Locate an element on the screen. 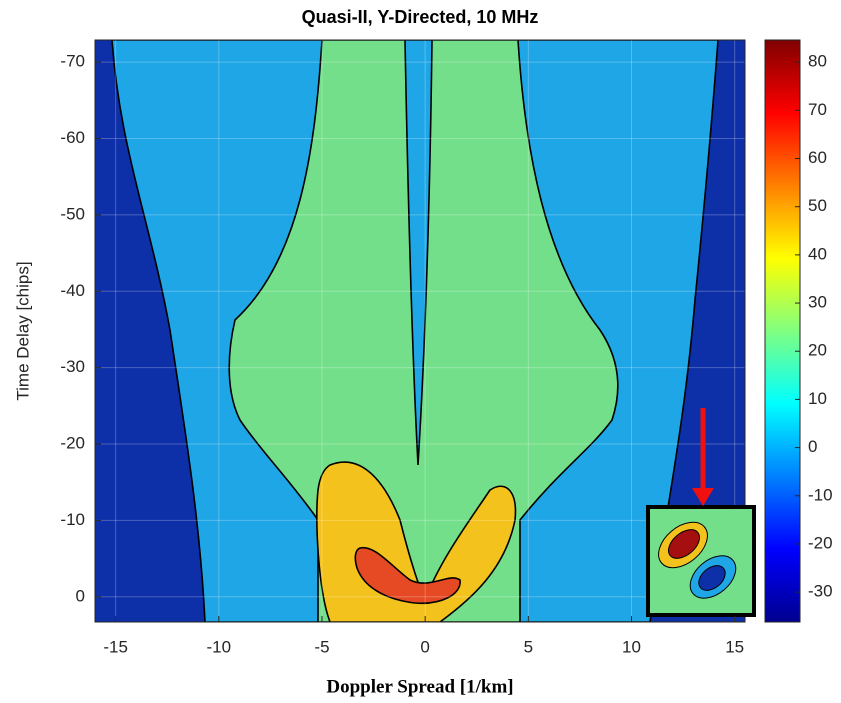  colorbar-tick-label: -20 is located at coordinates (820, 542).